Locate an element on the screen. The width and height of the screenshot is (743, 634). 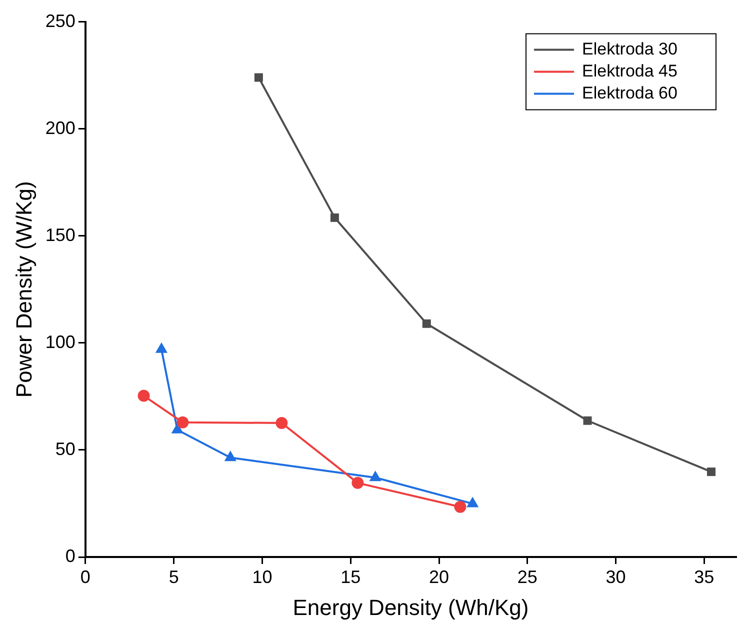
y-axis-title: Power Density (W/Kg) is located at coordinates (23, 289).